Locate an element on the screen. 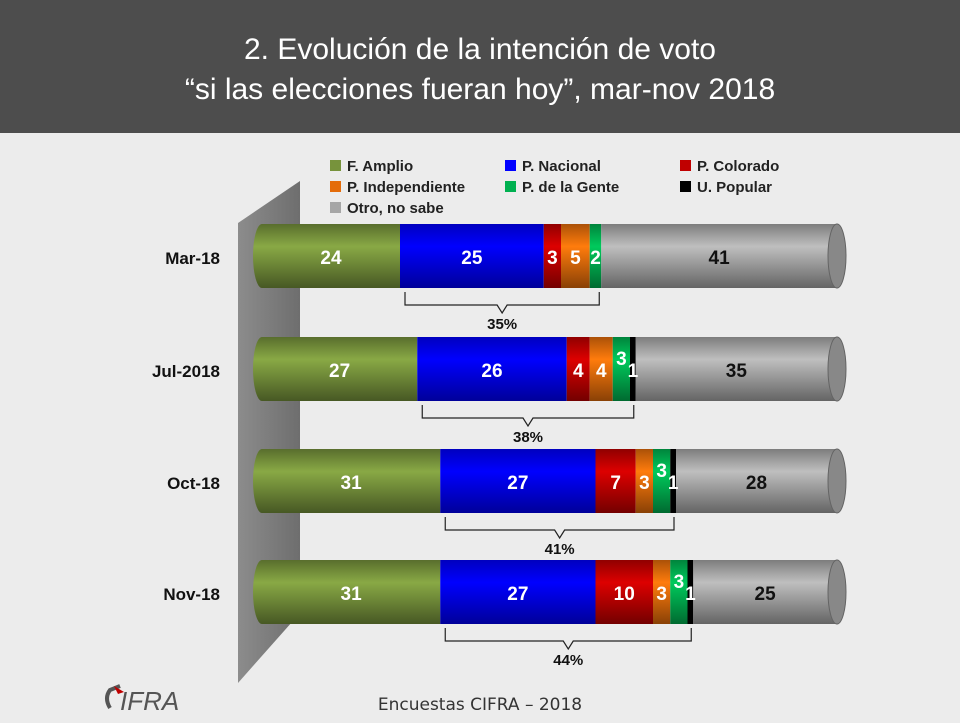 The height and width of the screenshot is (723, 960). category-label: Jul-2018 is located at coordinates (186, 371).